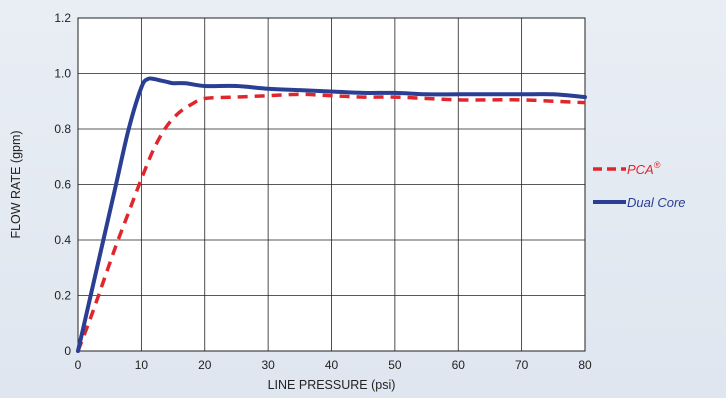  I want to click on x-tick-label: 50, so click(395, 365).